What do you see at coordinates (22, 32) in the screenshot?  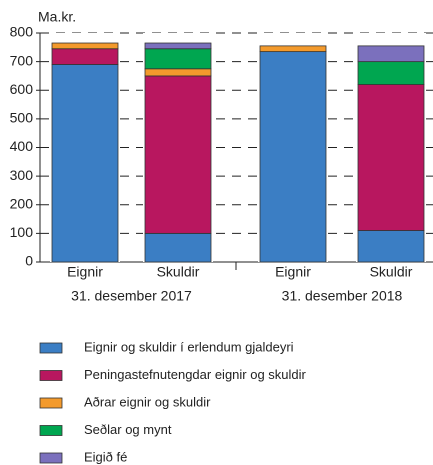 I see `y-tick-label: 800` at bounding box center [22, 32].